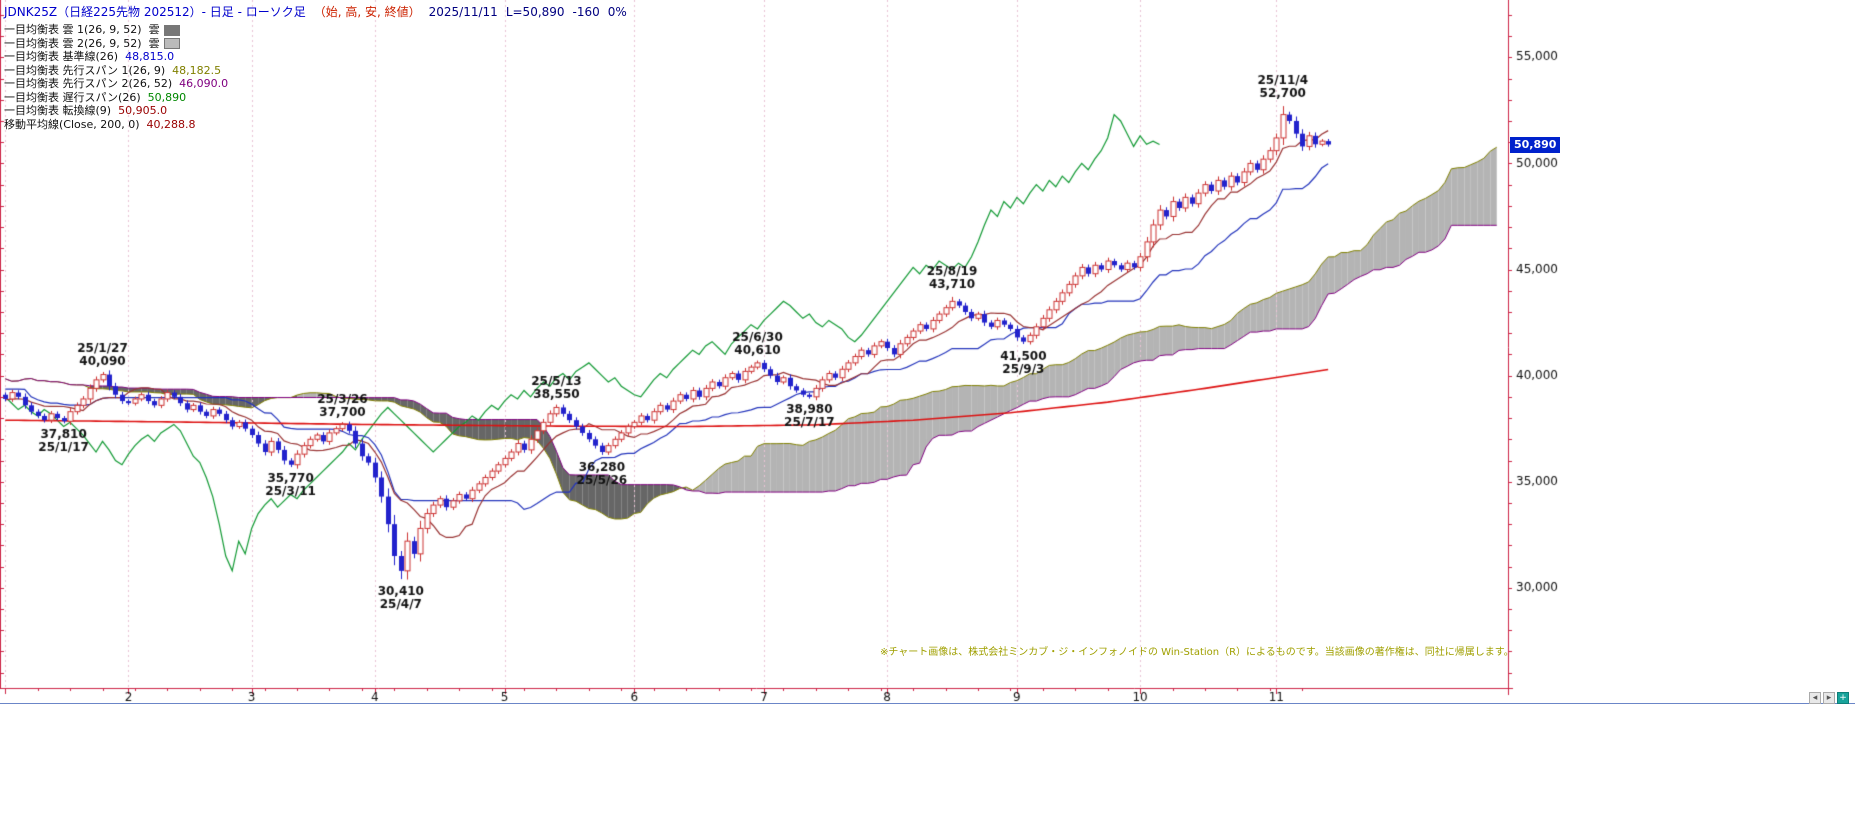 This screenshot has height=834, width=1855. I want to click on legend-row: 一目均衡表 先行スパン 2(26, 52) 46,090.0, so click(116, 82).